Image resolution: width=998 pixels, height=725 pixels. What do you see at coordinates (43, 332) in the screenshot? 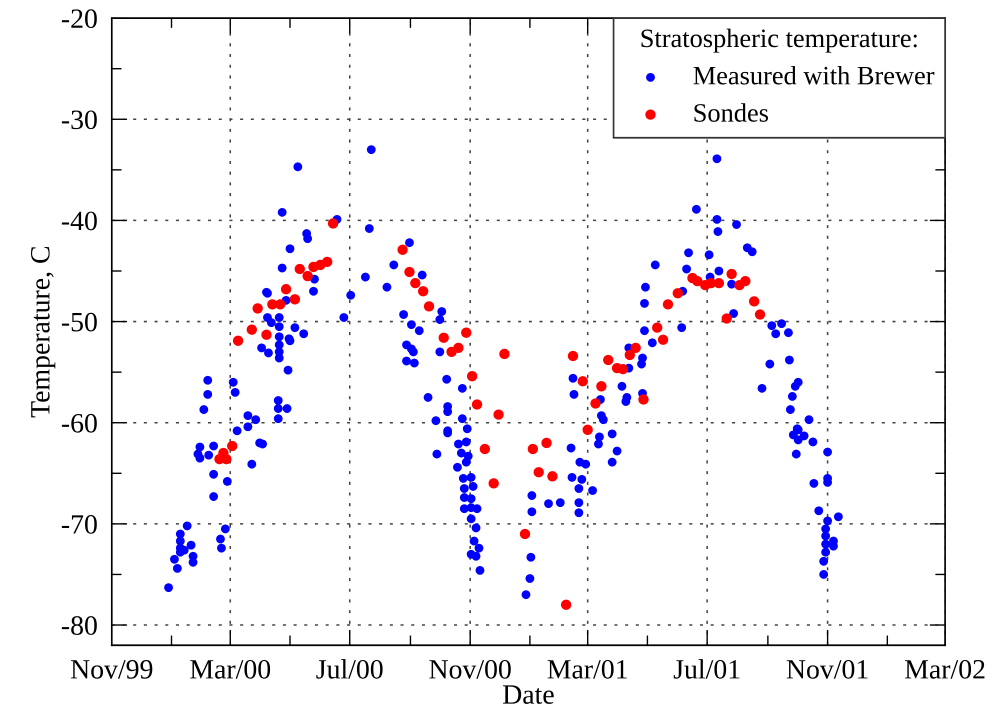
I see `y-axis-title: Temperature, C` at bounding box center [43, 332].